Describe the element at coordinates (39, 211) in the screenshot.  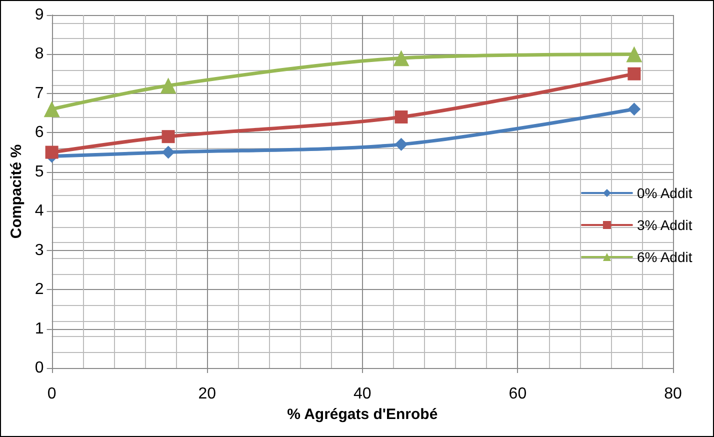
I see `y-tick-label: 4` at that location.